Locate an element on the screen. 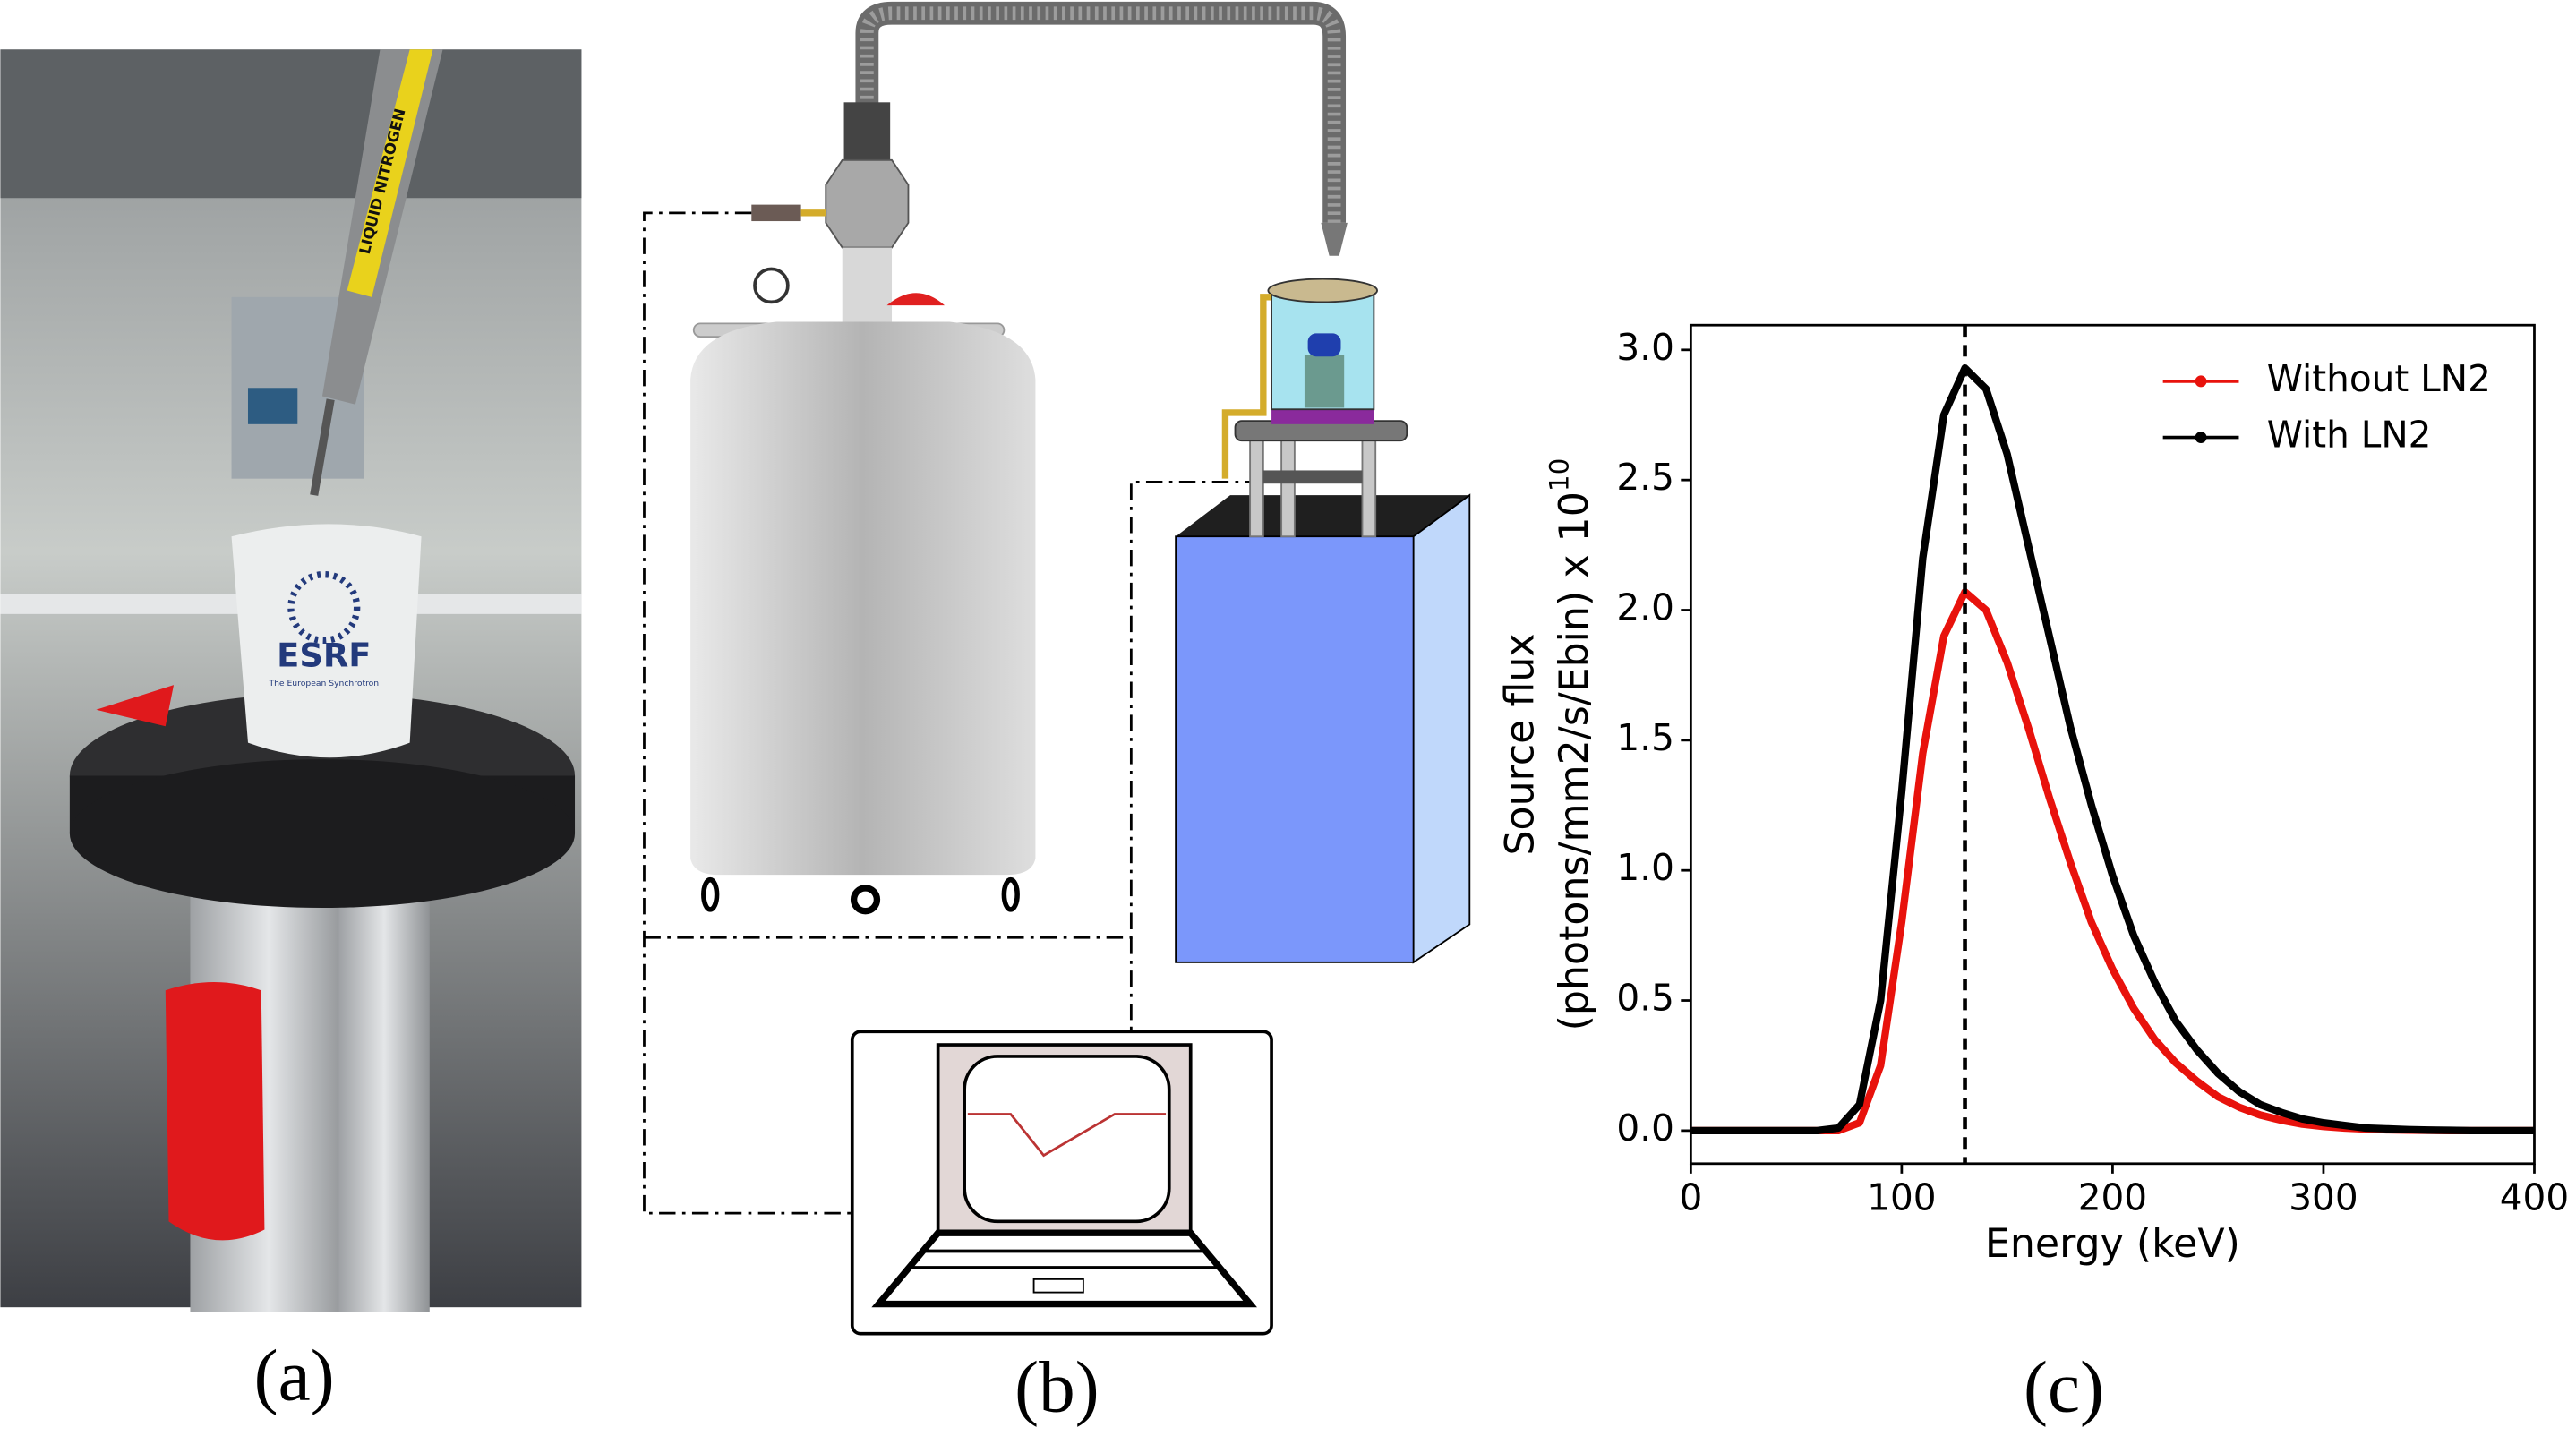 The image size is (2576, 1436). coupling is located at coordinates (867, 131).